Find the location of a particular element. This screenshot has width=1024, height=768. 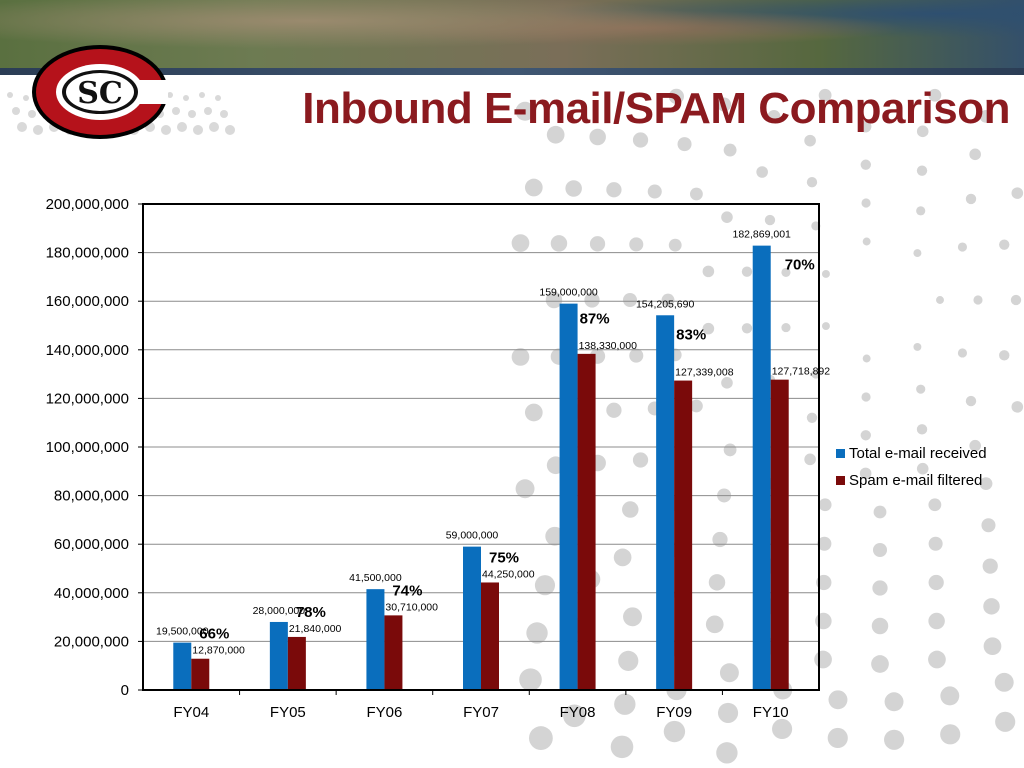

legend-swatch-total is located at coordinates (840, 453).